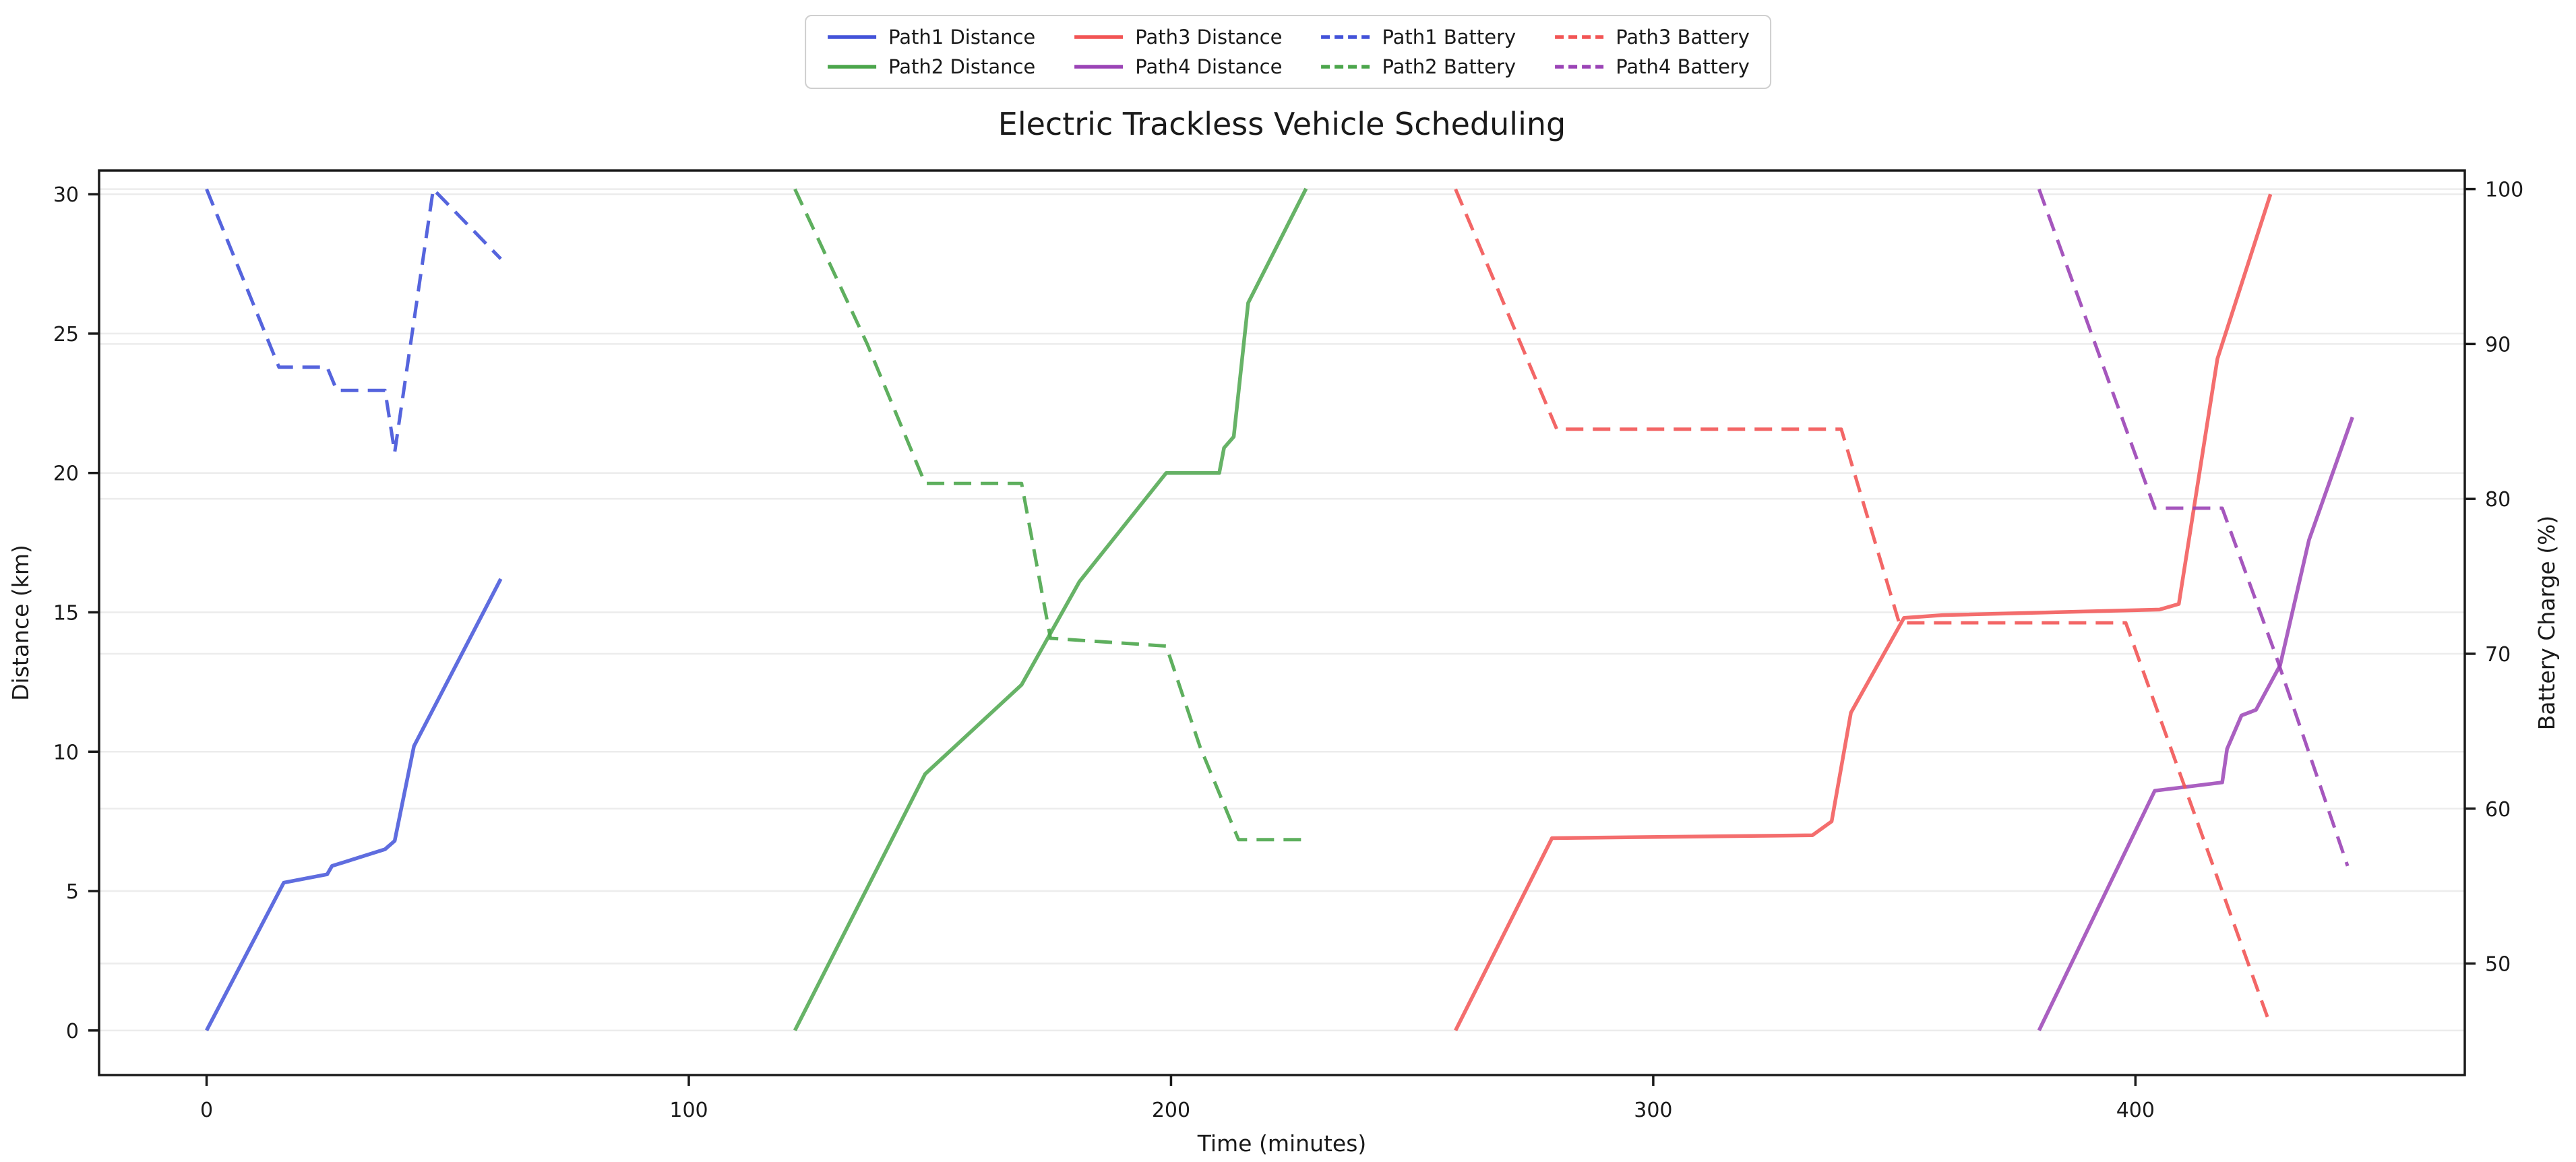 This screenshot has height=1162, width=2576. I want to click on line-path2-distance, so click(1051, 609).